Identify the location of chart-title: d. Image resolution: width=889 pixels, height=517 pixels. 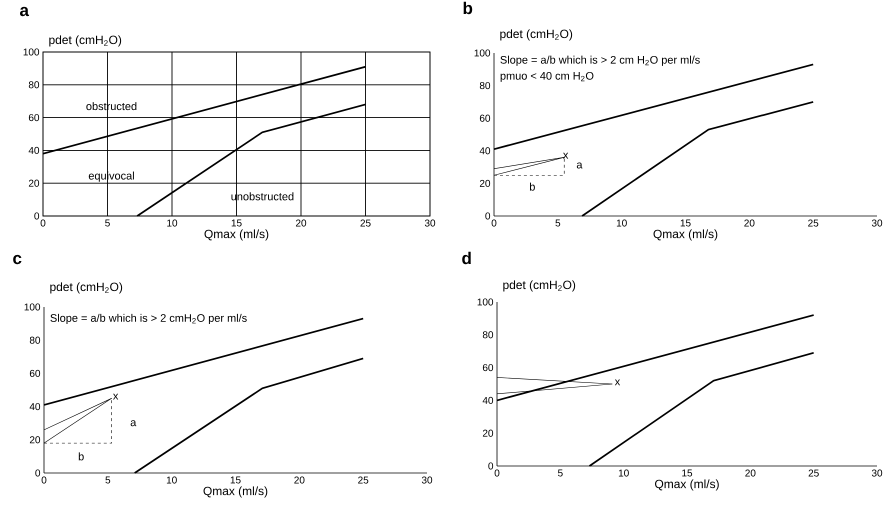
(466, 258).